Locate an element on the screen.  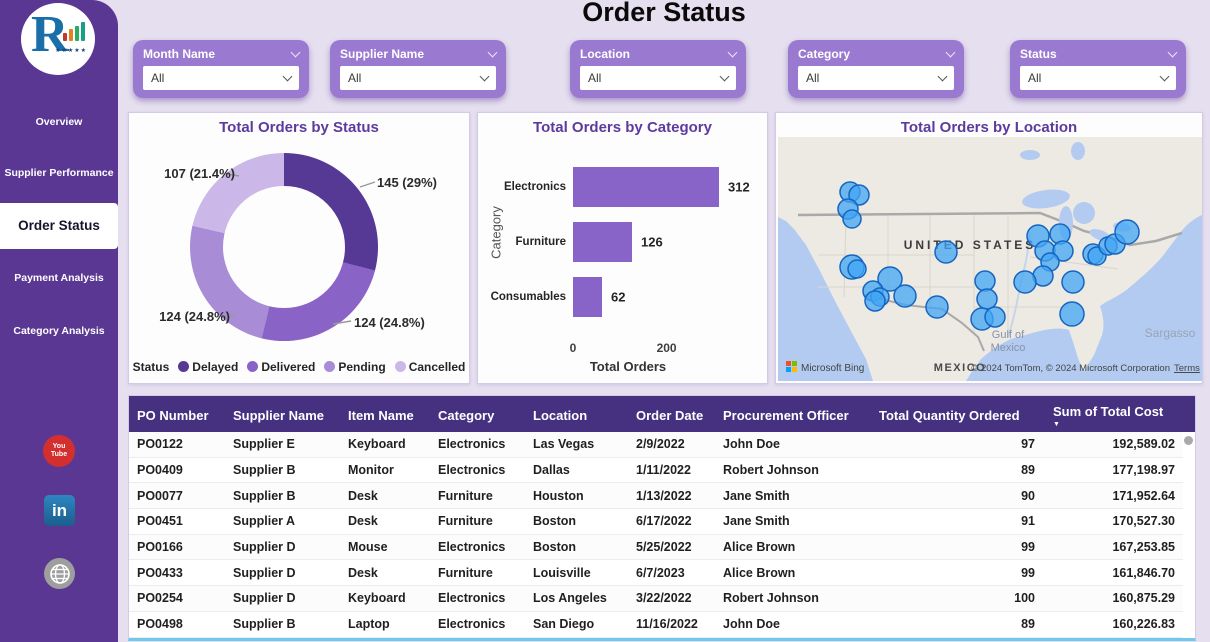
cell-supplier-name: Supplier B is located at coordinates (264, 495).